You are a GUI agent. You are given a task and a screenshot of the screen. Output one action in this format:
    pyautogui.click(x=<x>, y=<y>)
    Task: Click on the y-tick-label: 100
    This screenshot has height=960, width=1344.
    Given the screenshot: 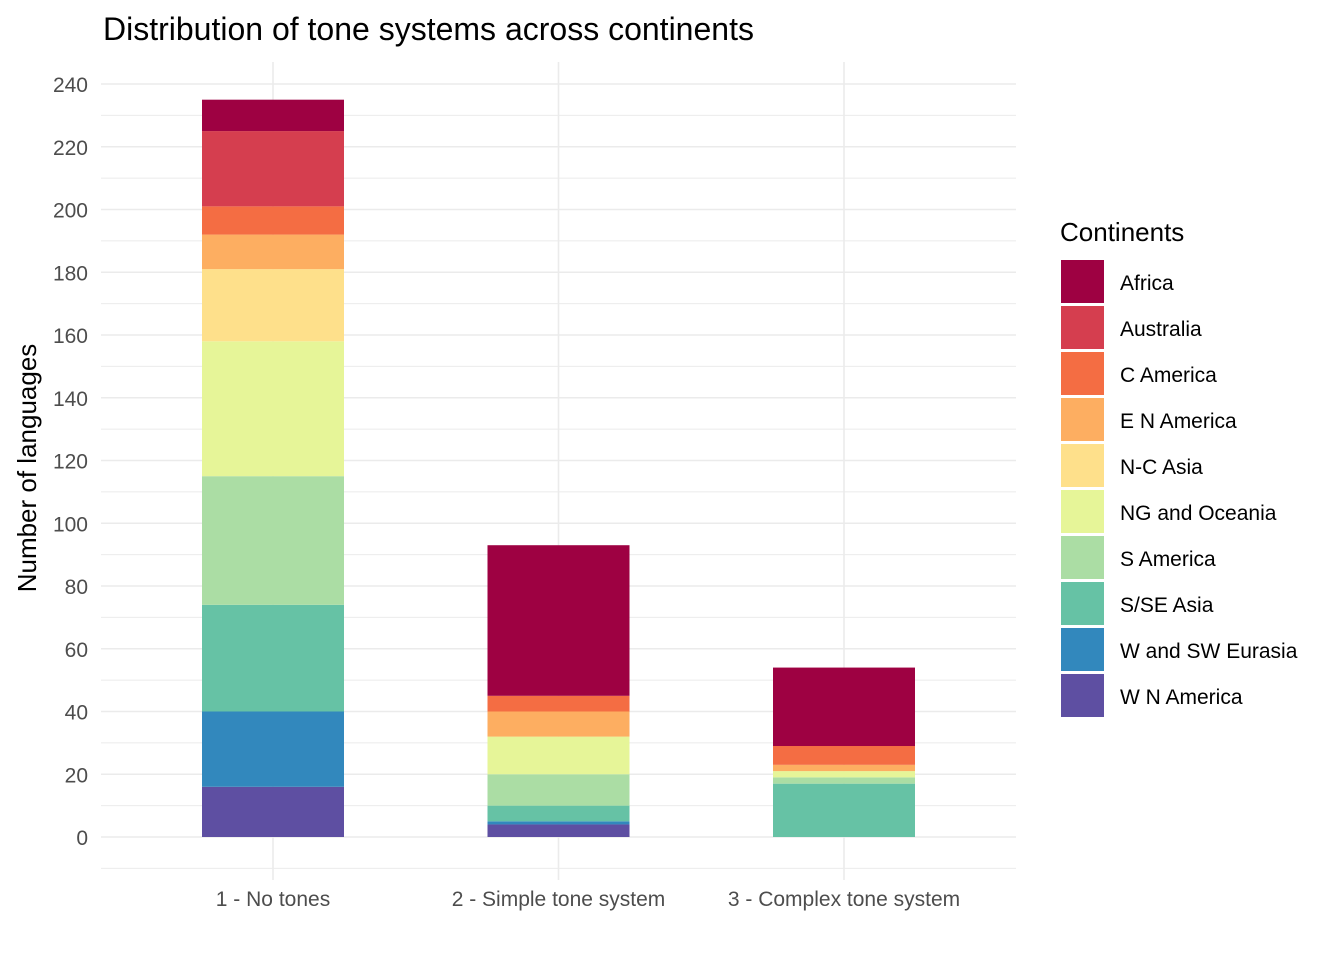 What is the action you would take?
    pyautogui.click(x=70, y=524)
    